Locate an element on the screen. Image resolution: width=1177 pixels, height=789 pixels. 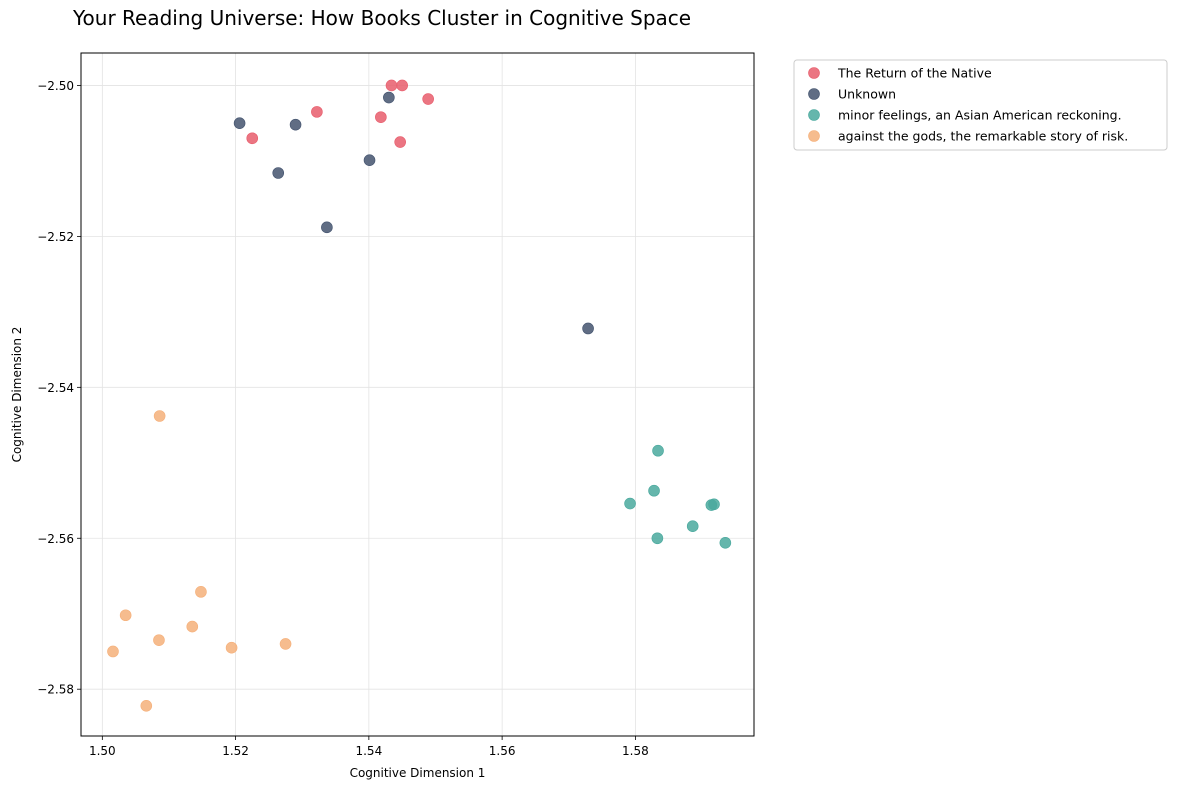
x-axis-label: Cognitive Dimension 1 is located at coordinates (418, 773).